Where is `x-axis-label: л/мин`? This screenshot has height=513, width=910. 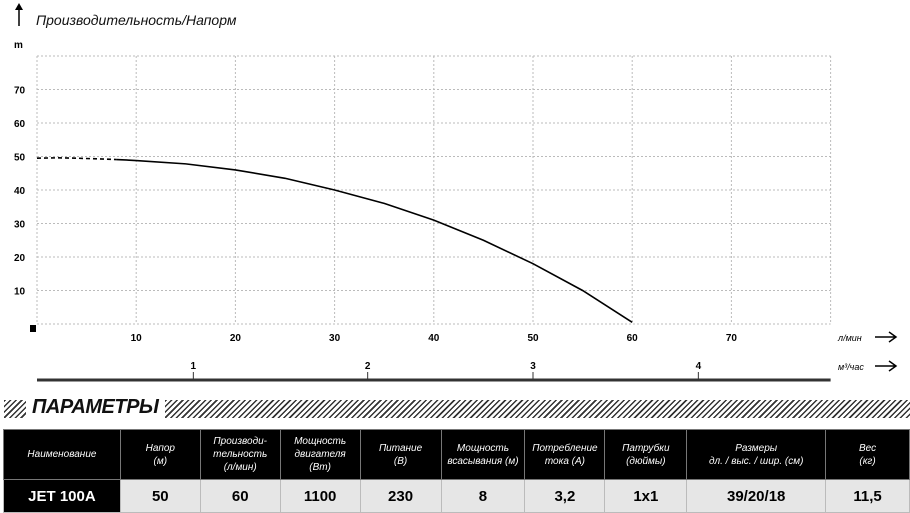 x-axis-label: л/мин is located at coordinates (849, 338).